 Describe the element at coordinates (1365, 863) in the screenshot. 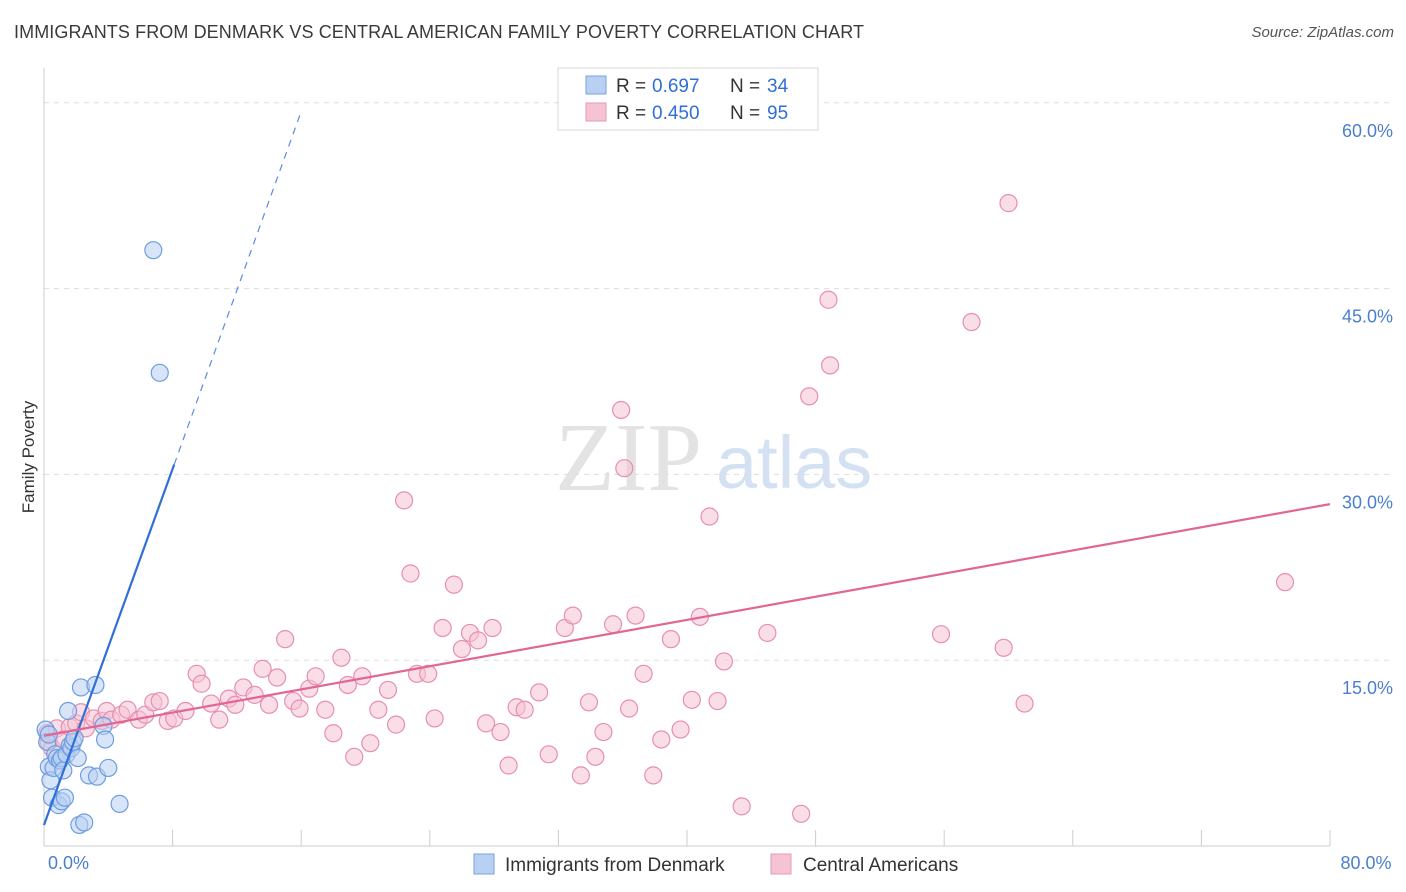

I see `x-tick-label-max: 80.0%` at that location.